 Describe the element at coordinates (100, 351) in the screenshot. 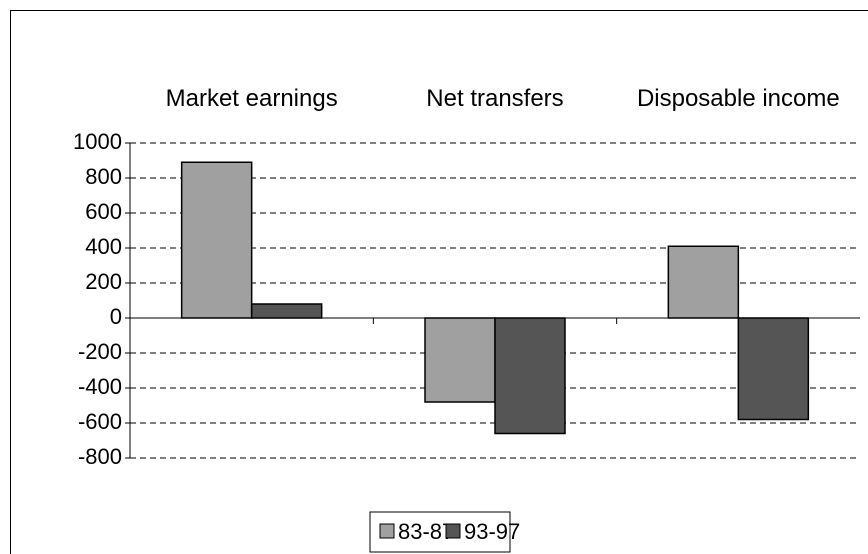

I see `y-tick-label: -200` at that location.